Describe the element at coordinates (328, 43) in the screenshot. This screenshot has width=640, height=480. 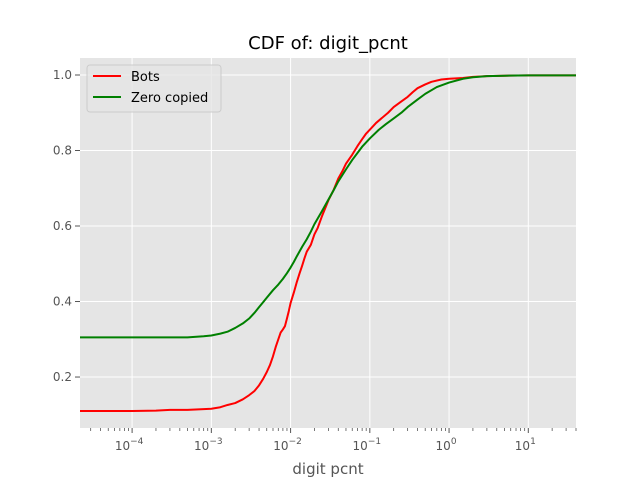
I see `chart-title: CDF of: digit_pcnt` at that location.